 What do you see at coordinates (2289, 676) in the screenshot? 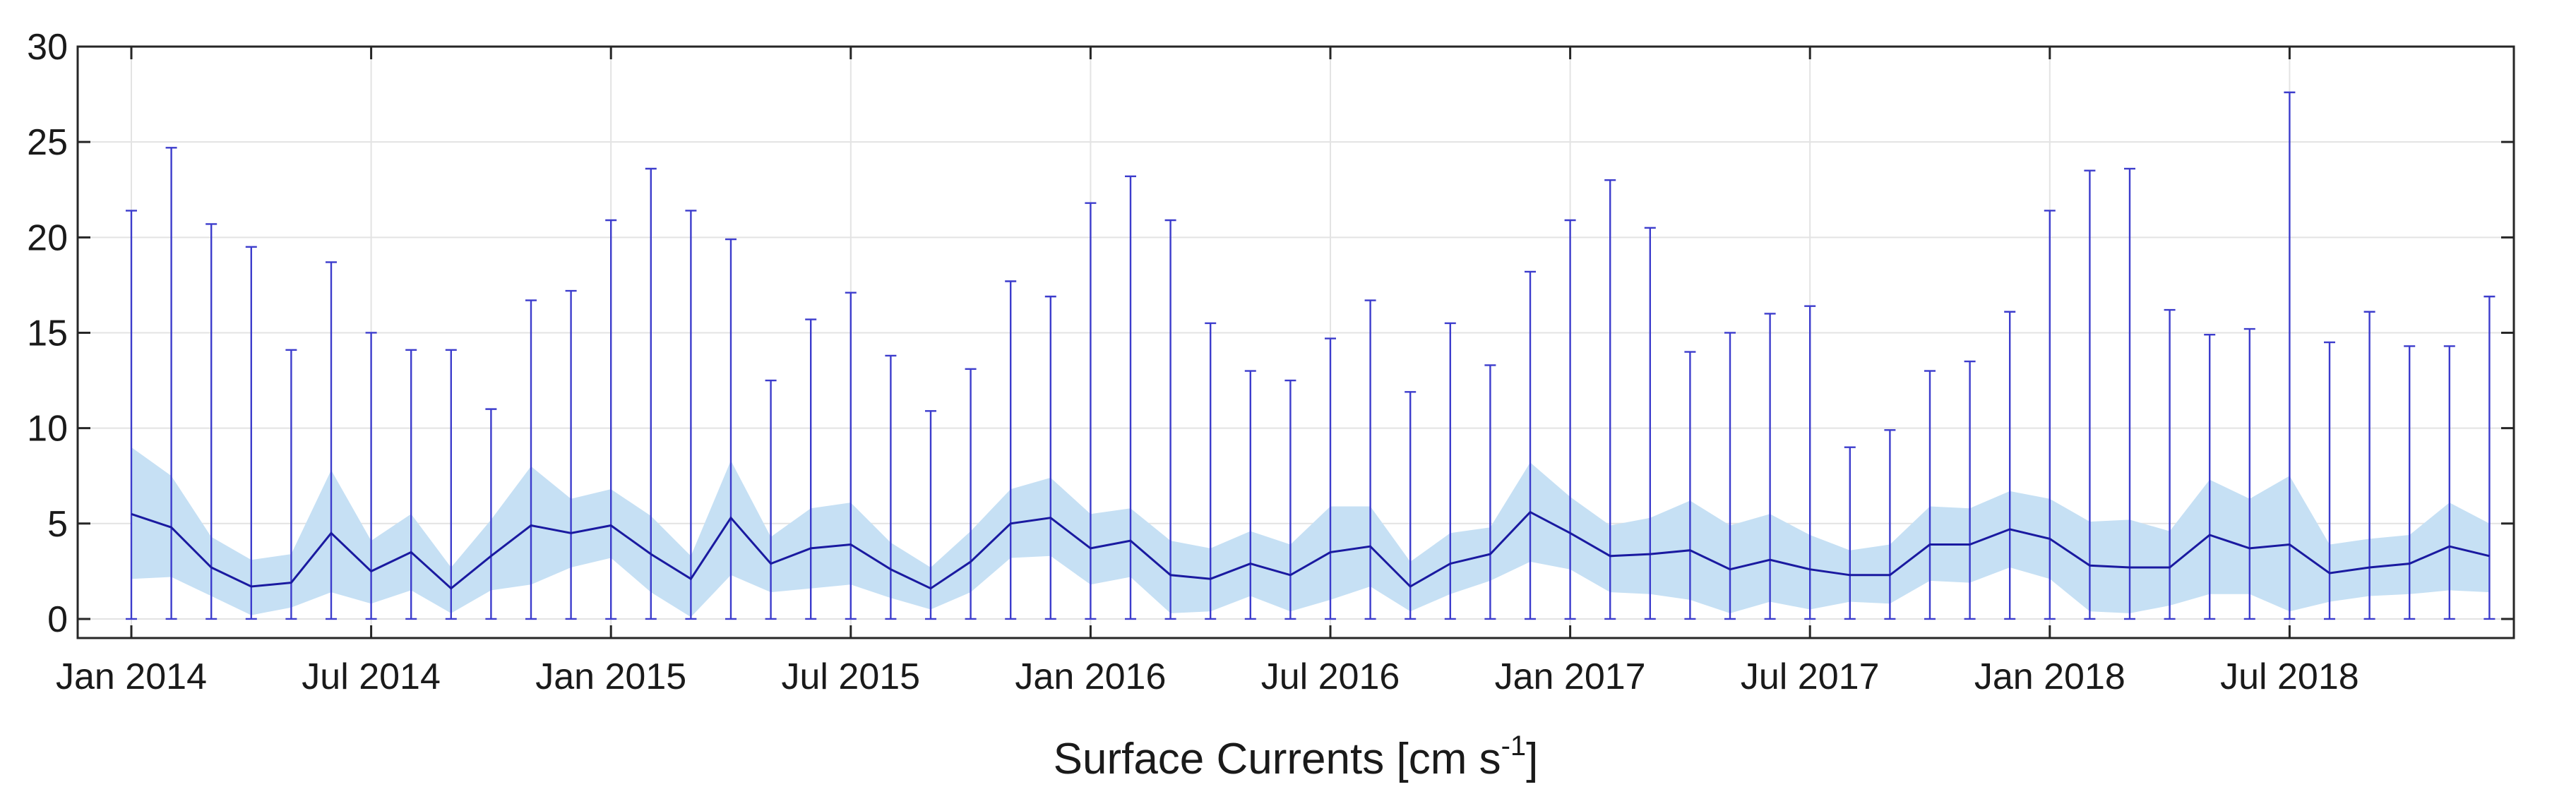
I see `x-tick-label: Jul 2018` at bounding box center [2289, 676].